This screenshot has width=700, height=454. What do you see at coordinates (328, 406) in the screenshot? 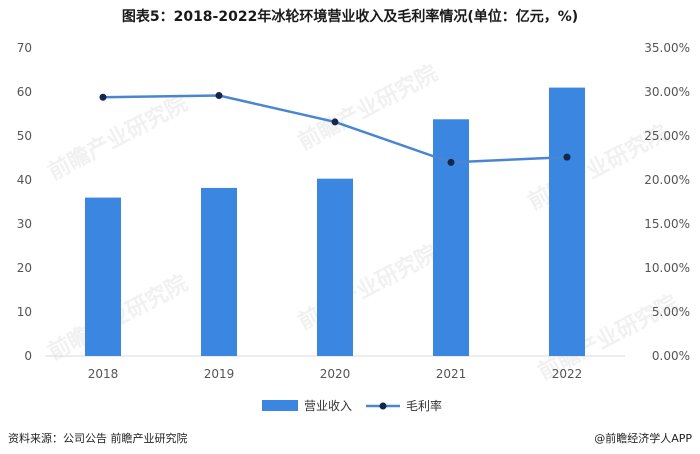
I see `legend-bar-label: 营业收入` at bounding box center [328, 406].